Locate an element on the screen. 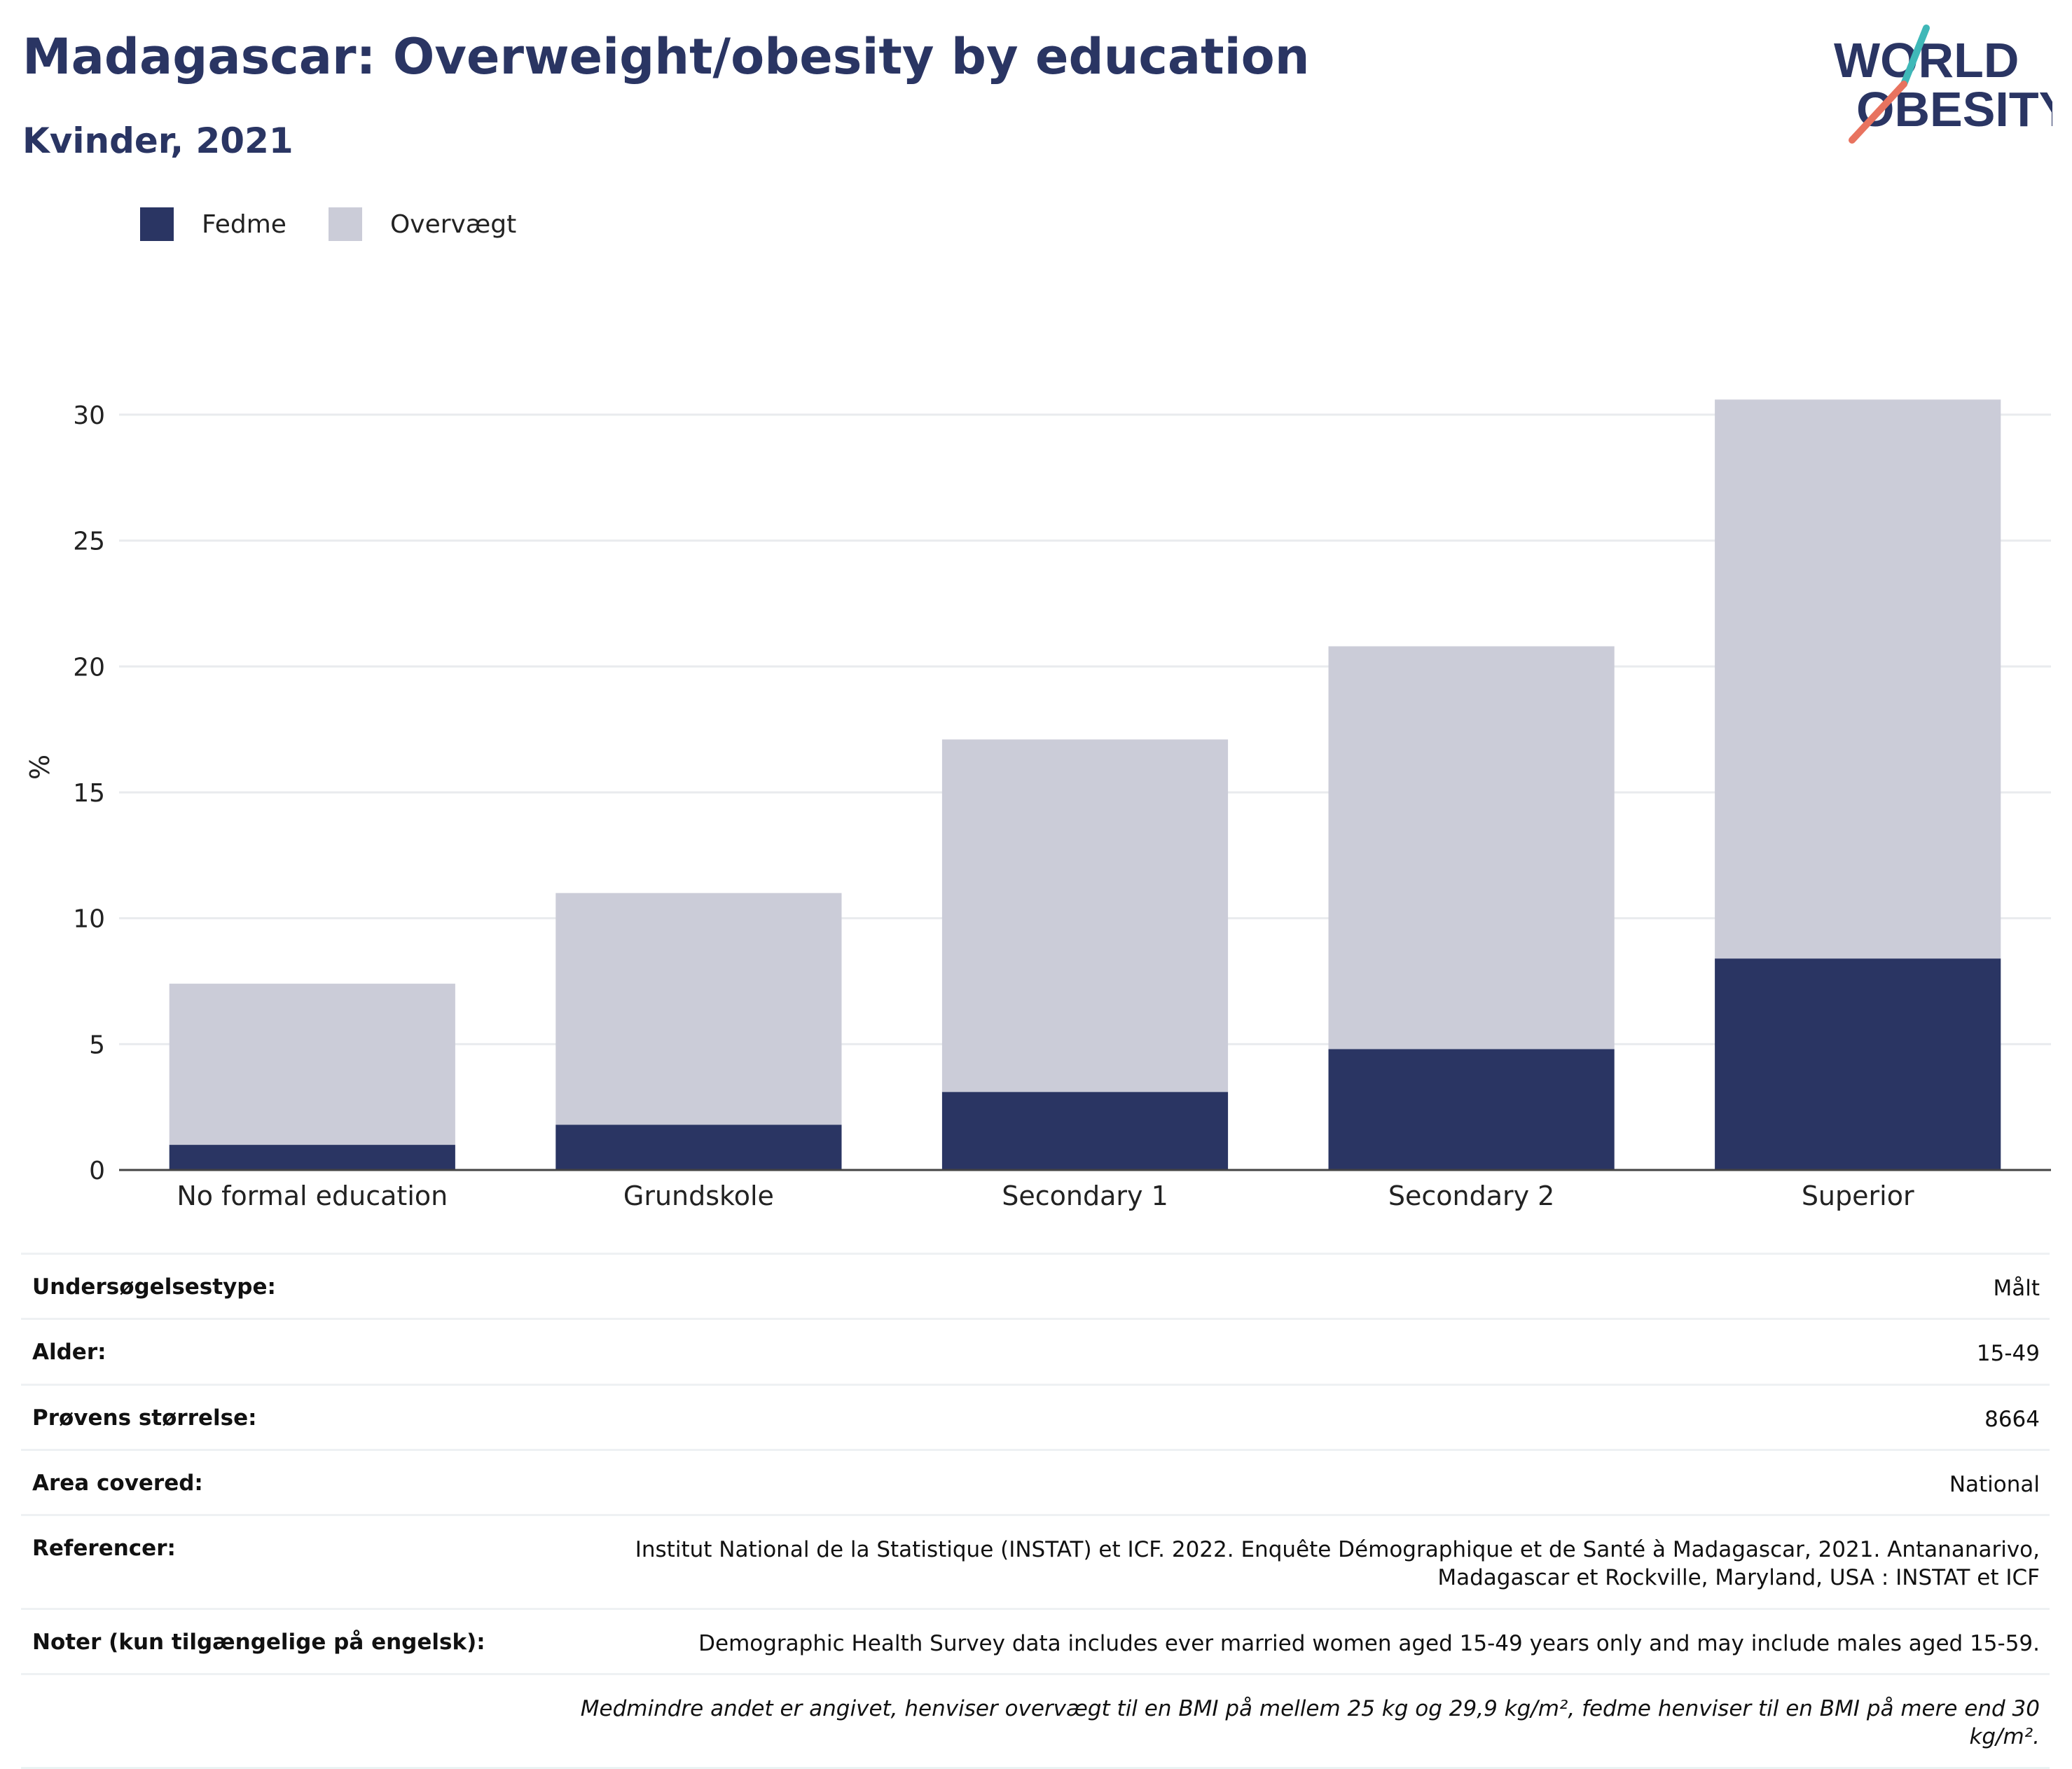  info-key: Area covered: is located at coordinates (118, 1483).